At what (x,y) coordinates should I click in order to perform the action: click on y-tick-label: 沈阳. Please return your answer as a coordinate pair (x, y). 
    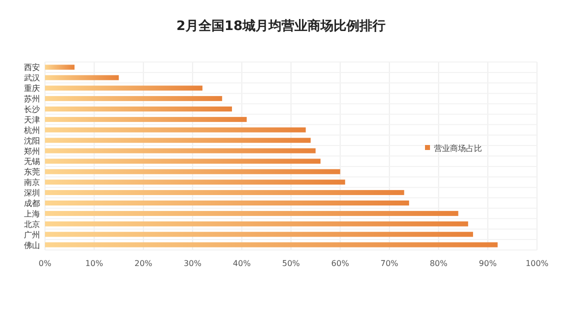
    Looking at the image, I should click on (32, 141).